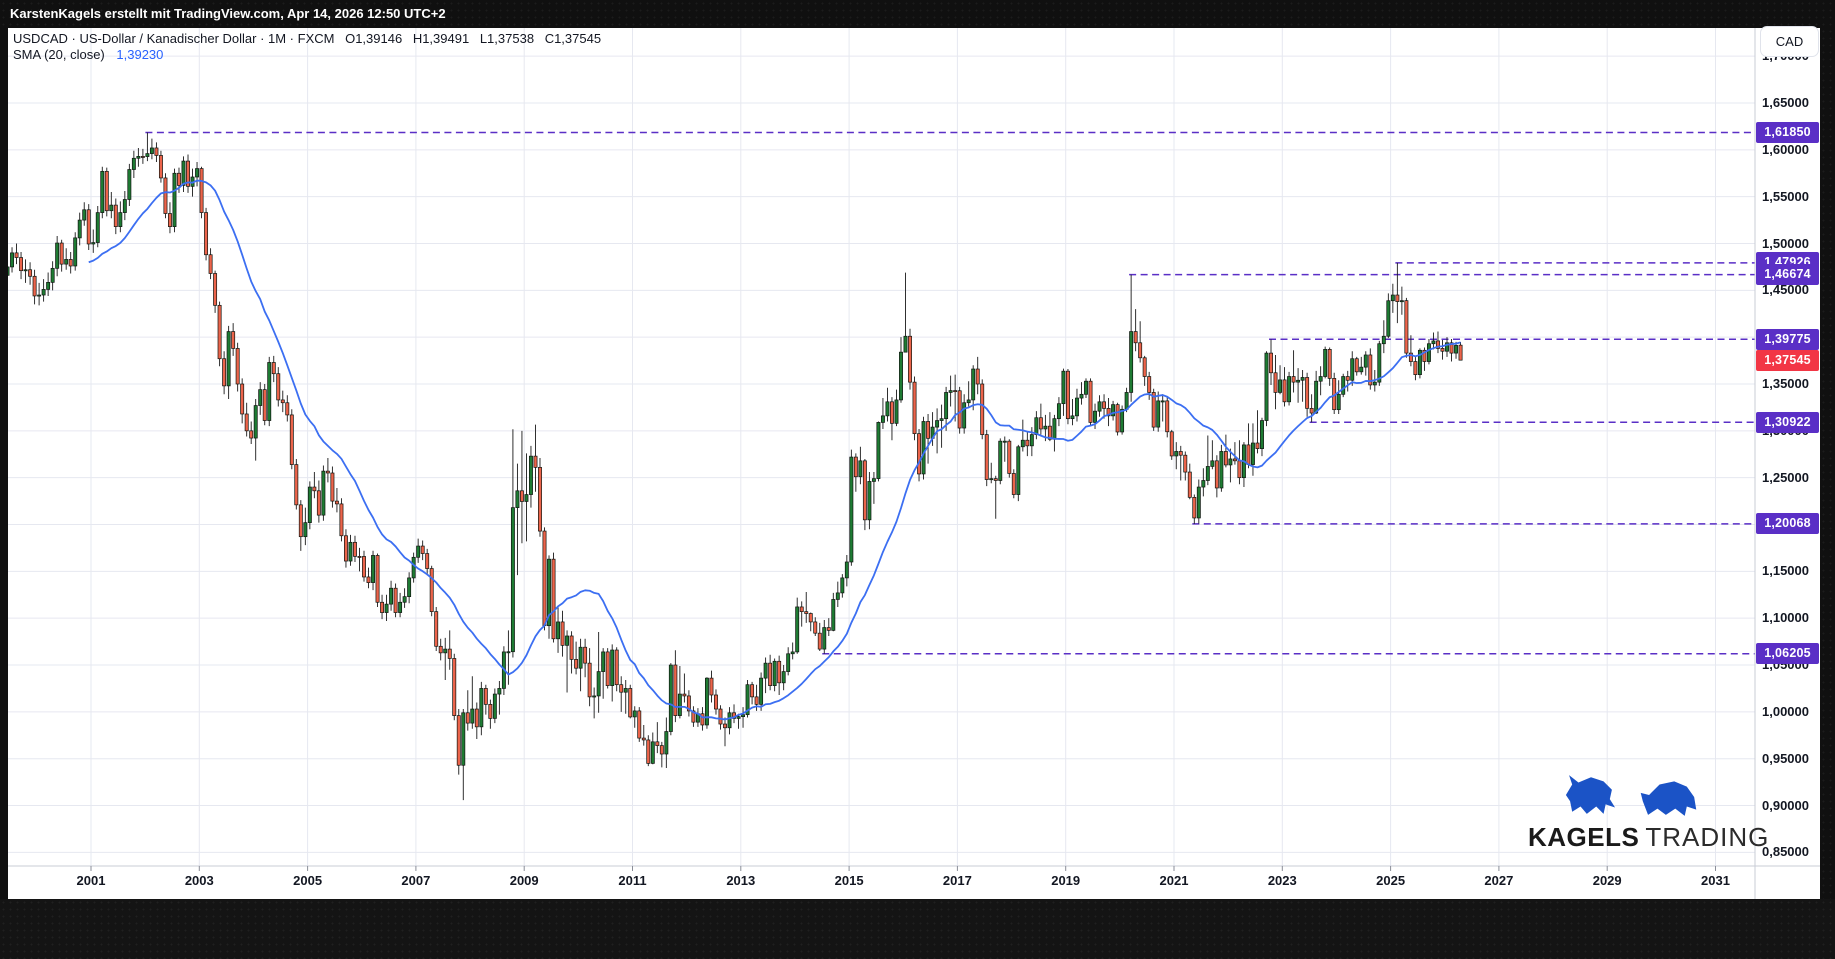 The image size is (1835, 959). What do you see at coordinates (507, 38) in the screenshot?
I see `low-value: L1,37538` at bounding box center [507, 38].